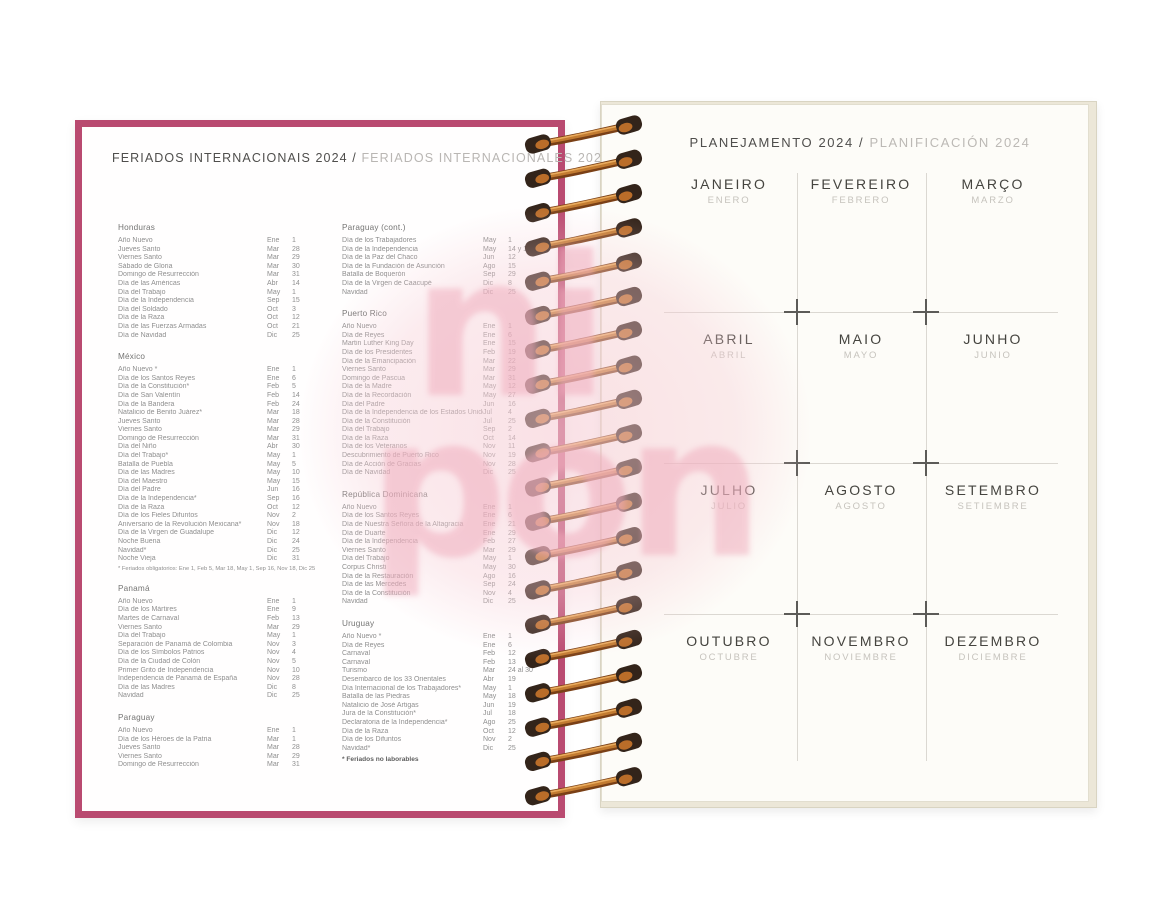 The height and width of the screenshot is (898, 1160). What do you see at coordinates (372, 740) in the screenshot?
I see `holiday-name: Día de los Difuntos` at bounding box center [372, 740].